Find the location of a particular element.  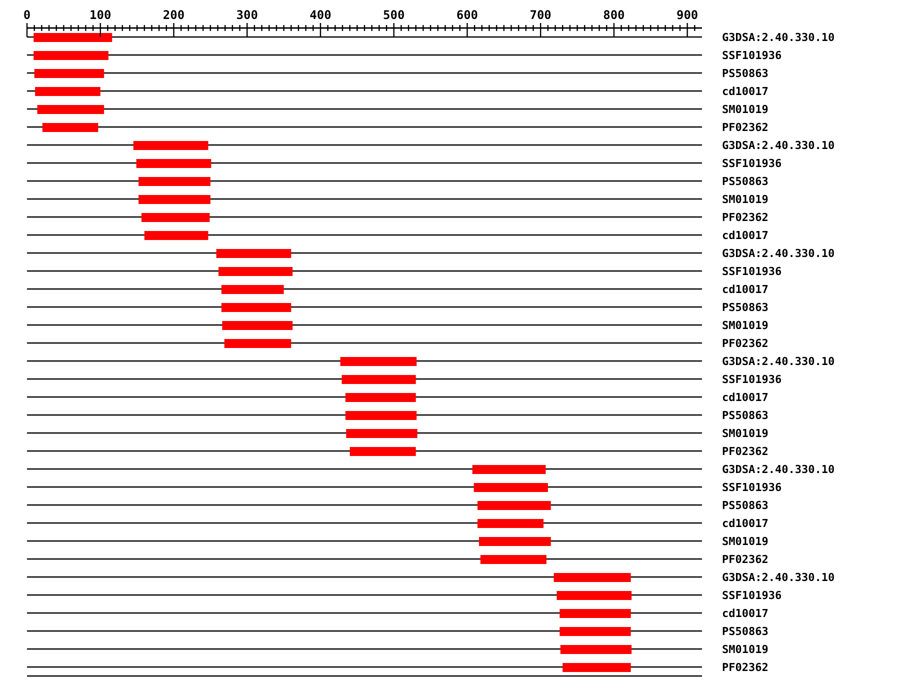

x-tick-label: 600 is located at coordinates (467, 15).